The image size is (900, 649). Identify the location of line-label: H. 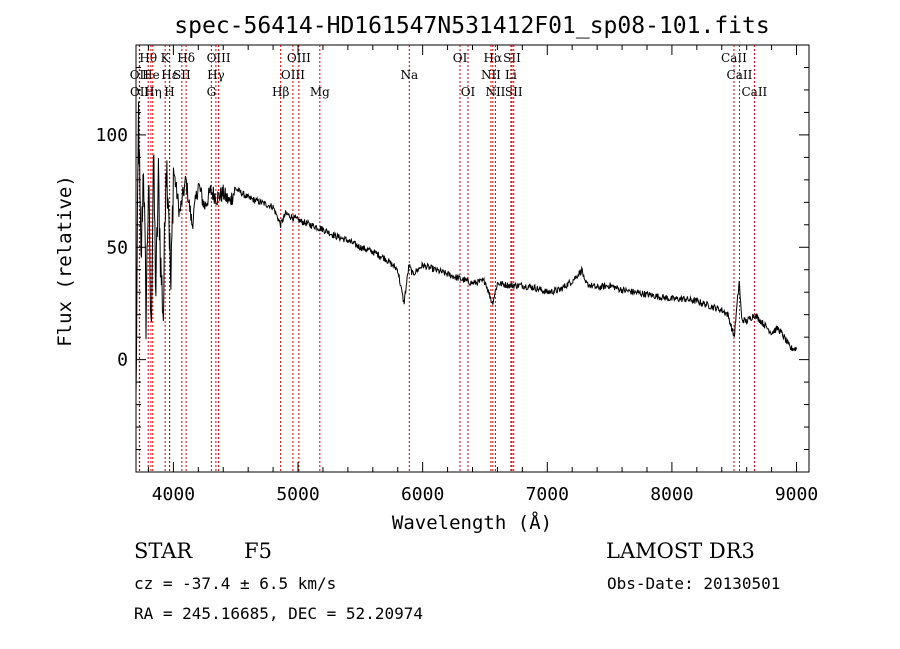
(169, 92).